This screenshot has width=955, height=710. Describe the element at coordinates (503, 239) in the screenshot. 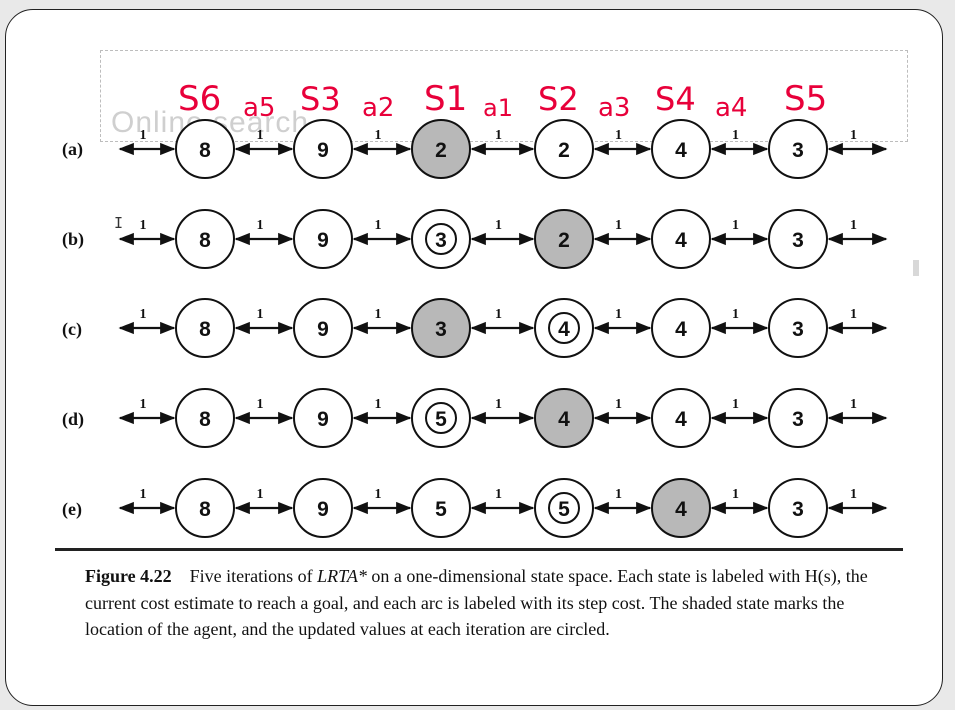

I see `diagram-row: 1 1 1 1 1 1 1 8 9 3 2 4 3` at that location.